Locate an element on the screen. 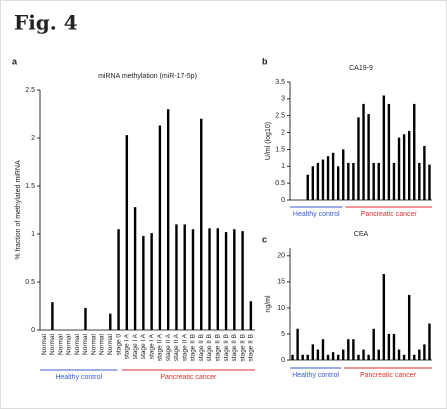 This screenshot has height=409, width=447. y-tick-label: 3.5 is located at coordinates (280, 82).